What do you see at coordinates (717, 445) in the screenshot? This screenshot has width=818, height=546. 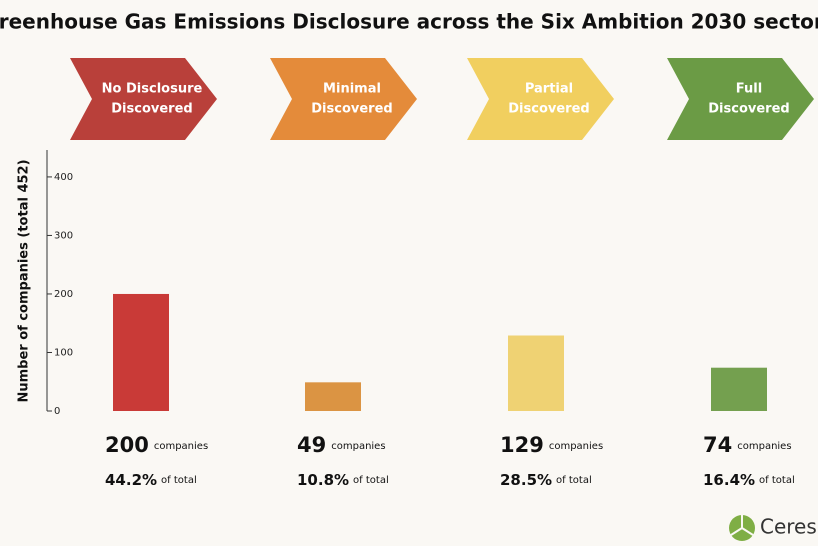 I see `value-label: 74` at bounding box center [717, 445].